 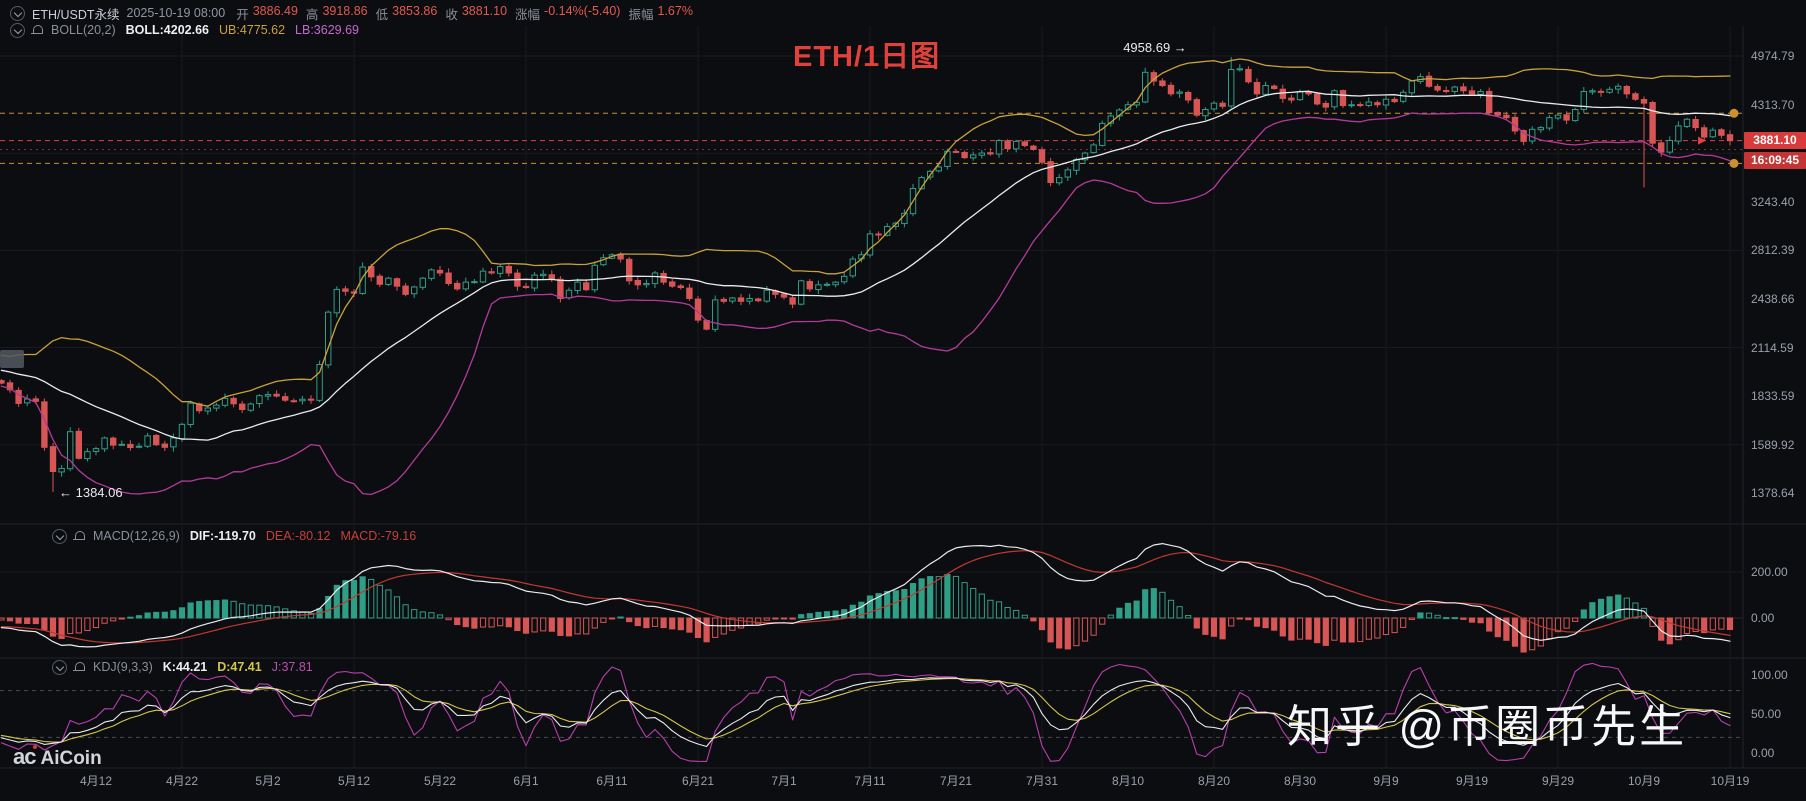 What do you see at coordinates (867, 57) in the screenshot?
I see `page-title: ETH/1日图` at bounding box center [867, 57].